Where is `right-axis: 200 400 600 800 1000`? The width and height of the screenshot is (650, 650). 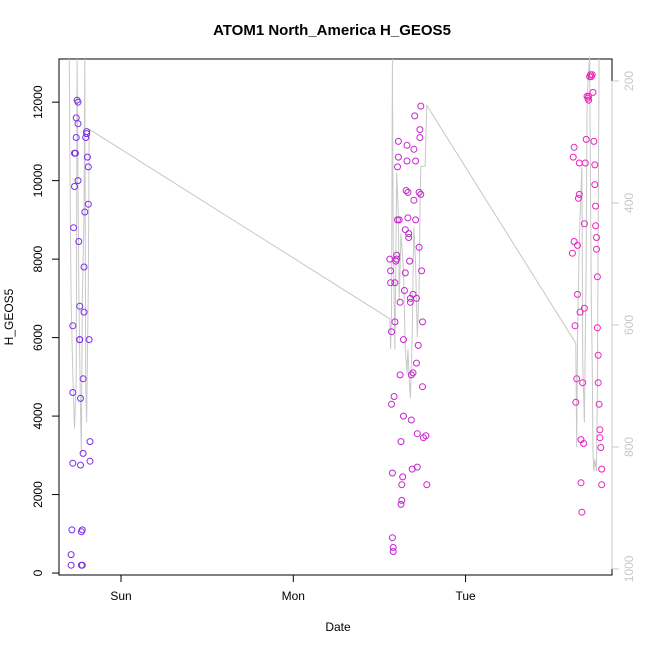 right-axis: 200 400 600 800 1000 is located at coordinates (623, 326).